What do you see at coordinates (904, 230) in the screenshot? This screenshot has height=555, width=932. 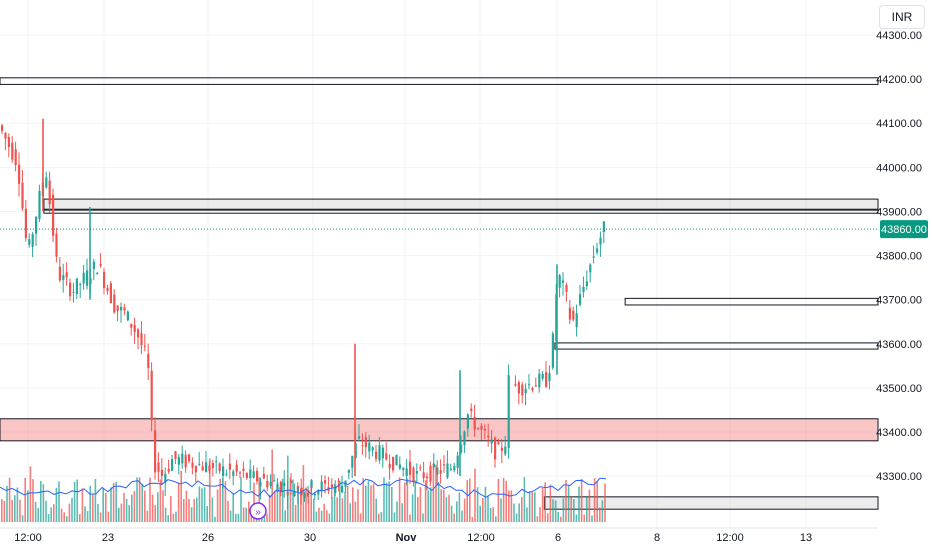 I see `last-price-label: 43860.00` at bounding box center [904, 230].